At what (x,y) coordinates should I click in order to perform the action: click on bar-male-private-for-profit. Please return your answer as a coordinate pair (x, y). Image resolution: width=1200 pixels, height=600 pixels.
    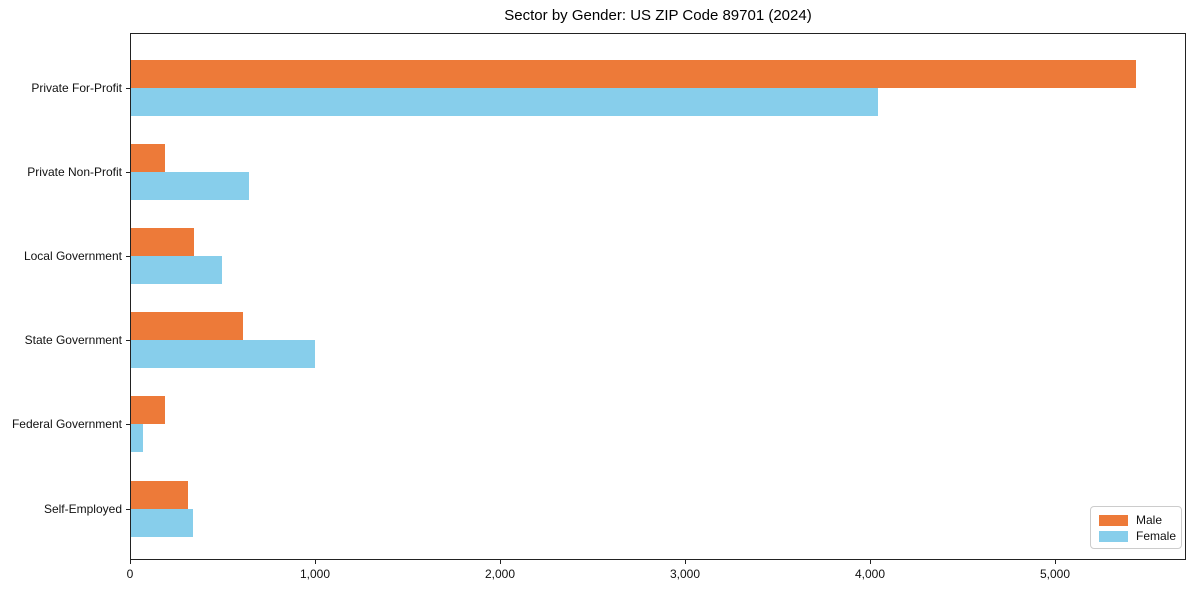
    Looking at the image, I should click on (633, 73).